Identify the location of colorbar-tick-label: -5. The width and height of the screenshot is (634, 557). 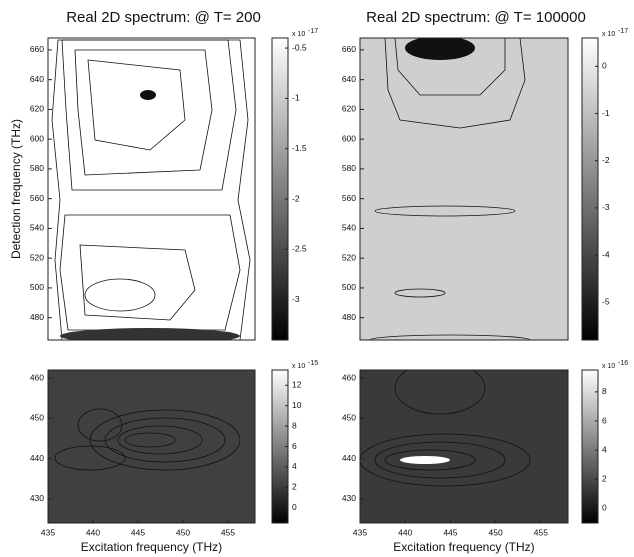
(606, 302).